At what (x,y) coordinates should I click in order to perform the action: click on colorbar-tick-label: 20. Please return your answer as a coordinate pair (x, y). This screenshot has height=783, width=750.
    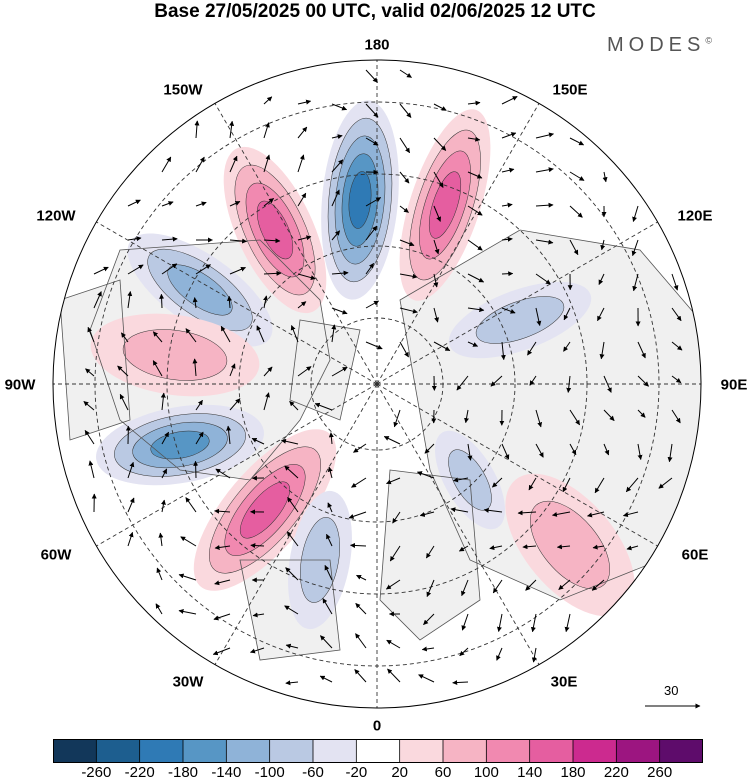
    Looking at the image, I should click on (399, 772).